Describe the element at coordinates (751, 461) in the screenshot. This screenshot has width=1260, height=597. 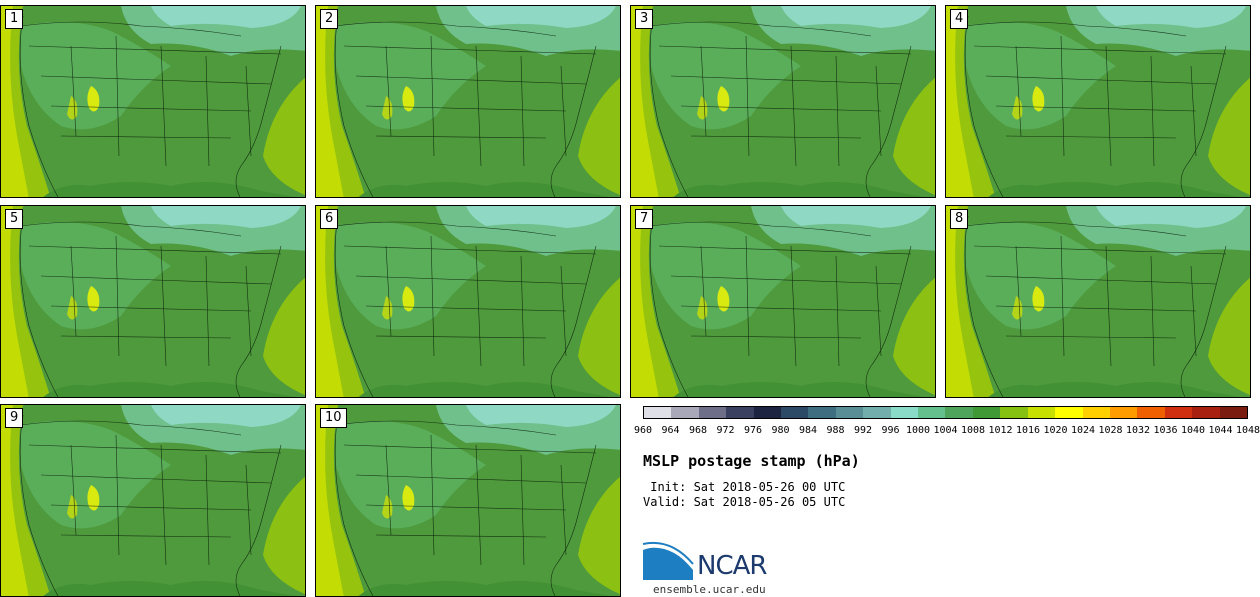
I see `chart-title: MSLP postage stamp (hPa)` at that location.